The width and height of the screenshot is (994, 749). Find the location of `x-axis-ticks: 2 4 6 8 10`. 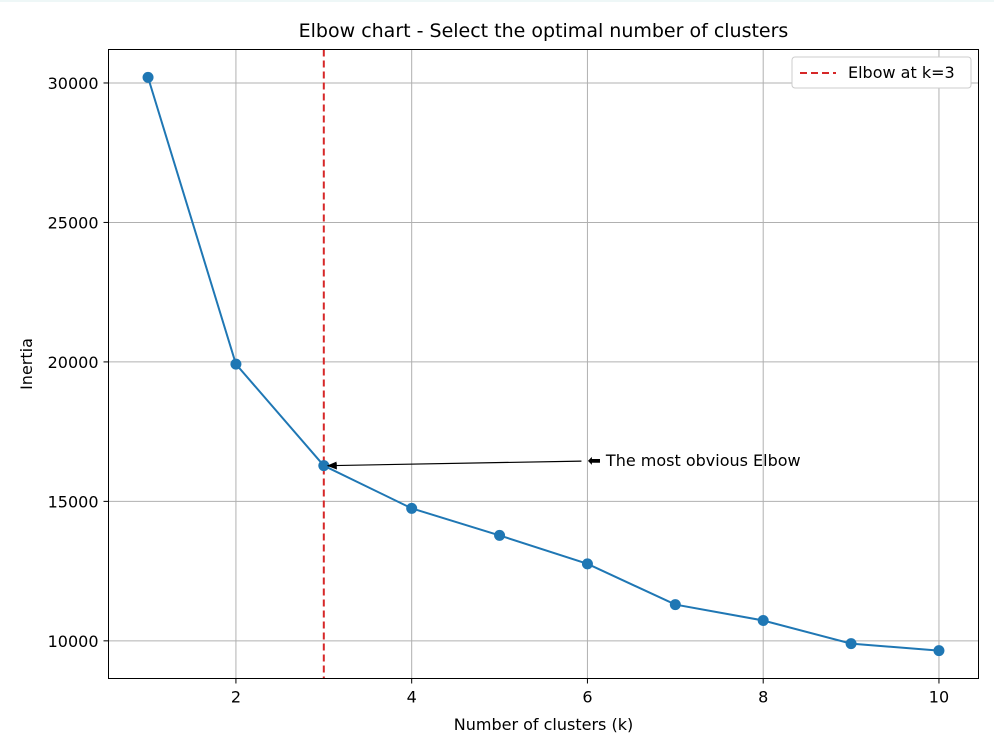

x-axis-ticks: 2 4 6 8 10 is located at coordinates (590, 692).